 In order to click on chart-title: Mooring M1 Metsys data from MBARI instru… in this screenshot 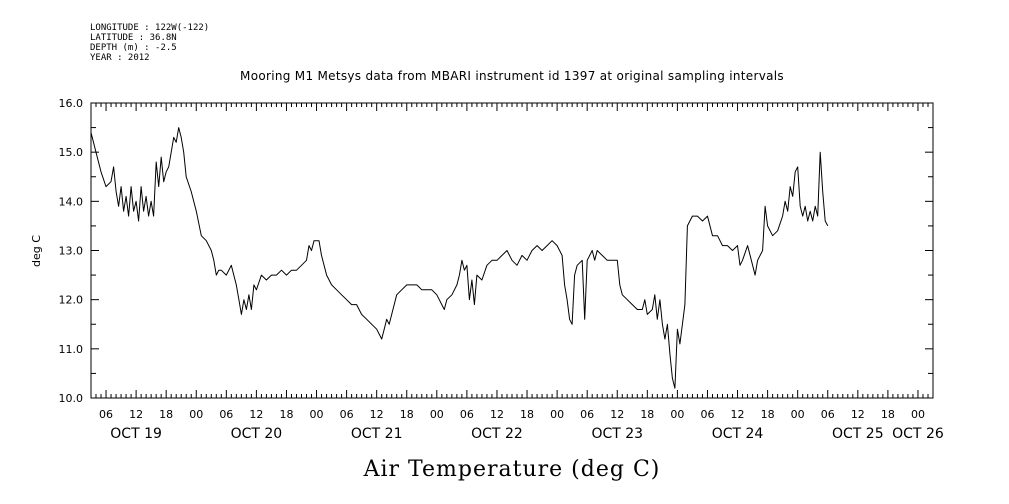, I will do `click(512, 76)`.